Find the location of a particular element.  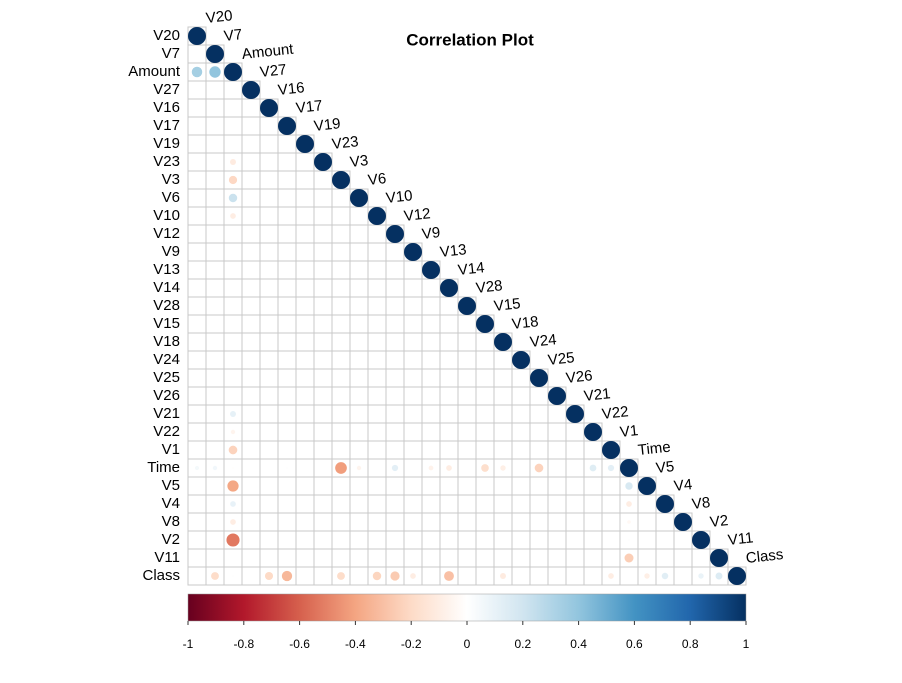

row-label: V23 is located at coordinates (166, 161).